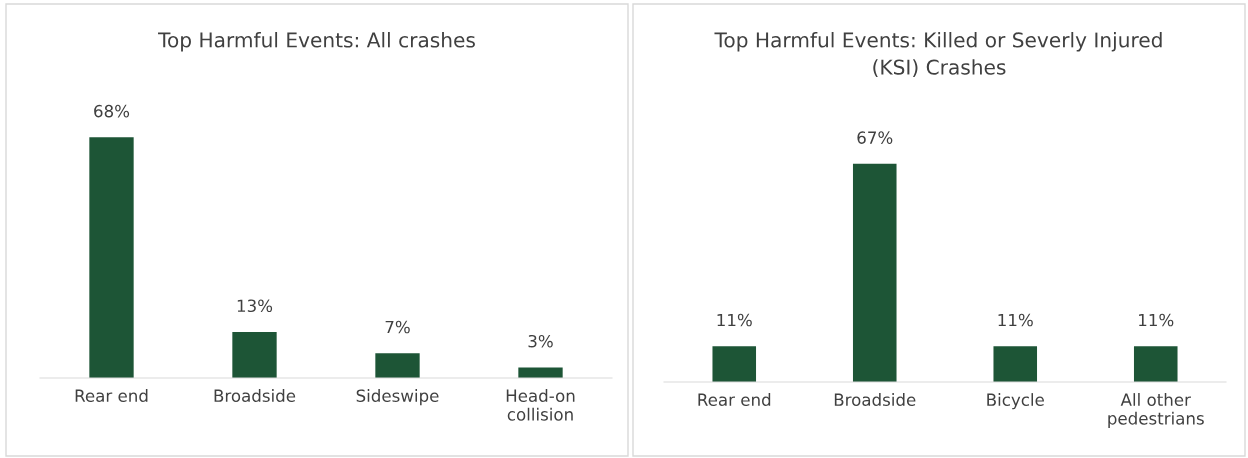 The width and height of the screenshot is (1248, 458). Describe the element at coordinates (875, 137) in the screenshot. I see `data-label: 67%` at that location.